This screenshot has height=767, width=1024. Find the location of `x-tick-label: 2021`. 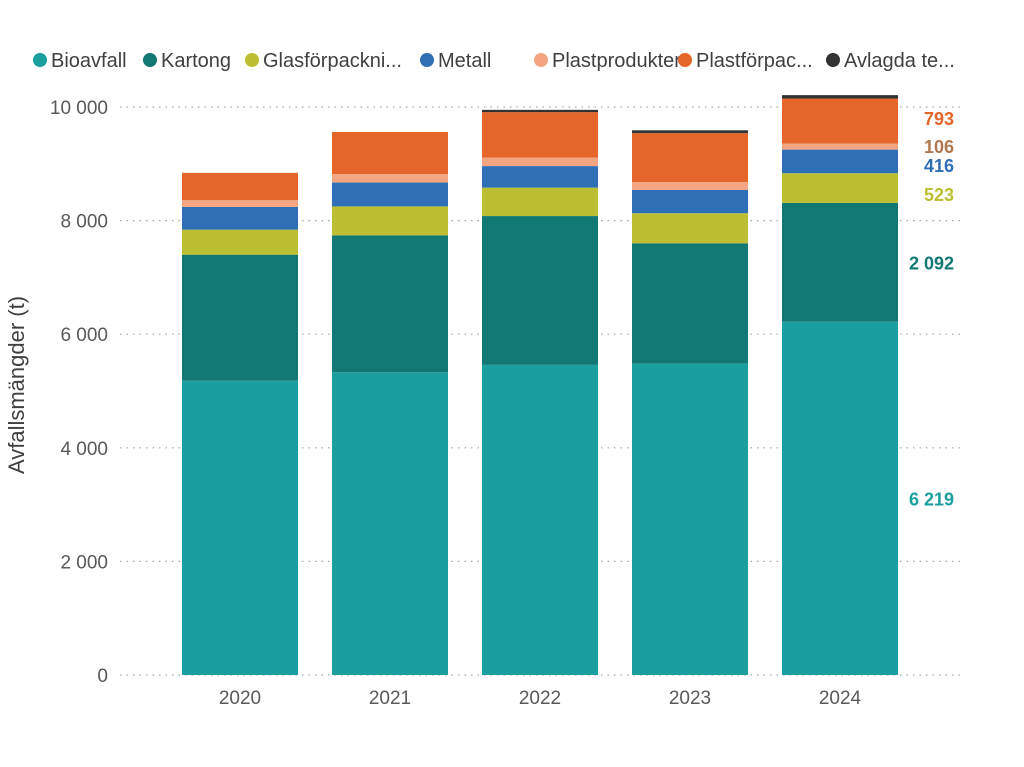

x-tick-label: 2021 is located at coordinates (390, 698).